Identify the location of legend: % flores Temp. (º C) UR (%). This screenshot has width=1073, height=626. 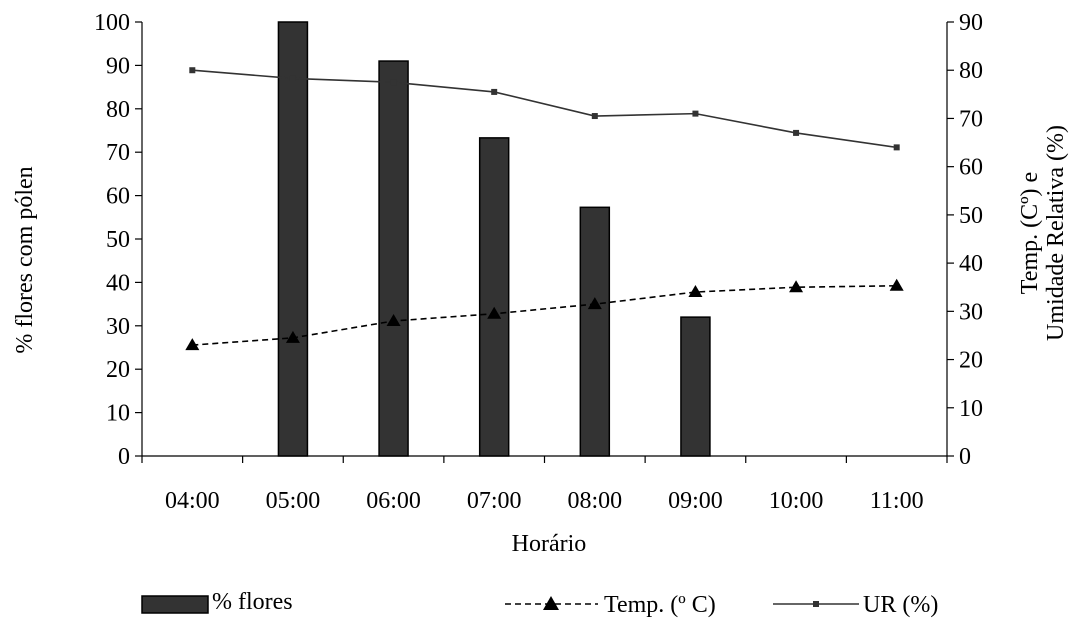
(539, 603).